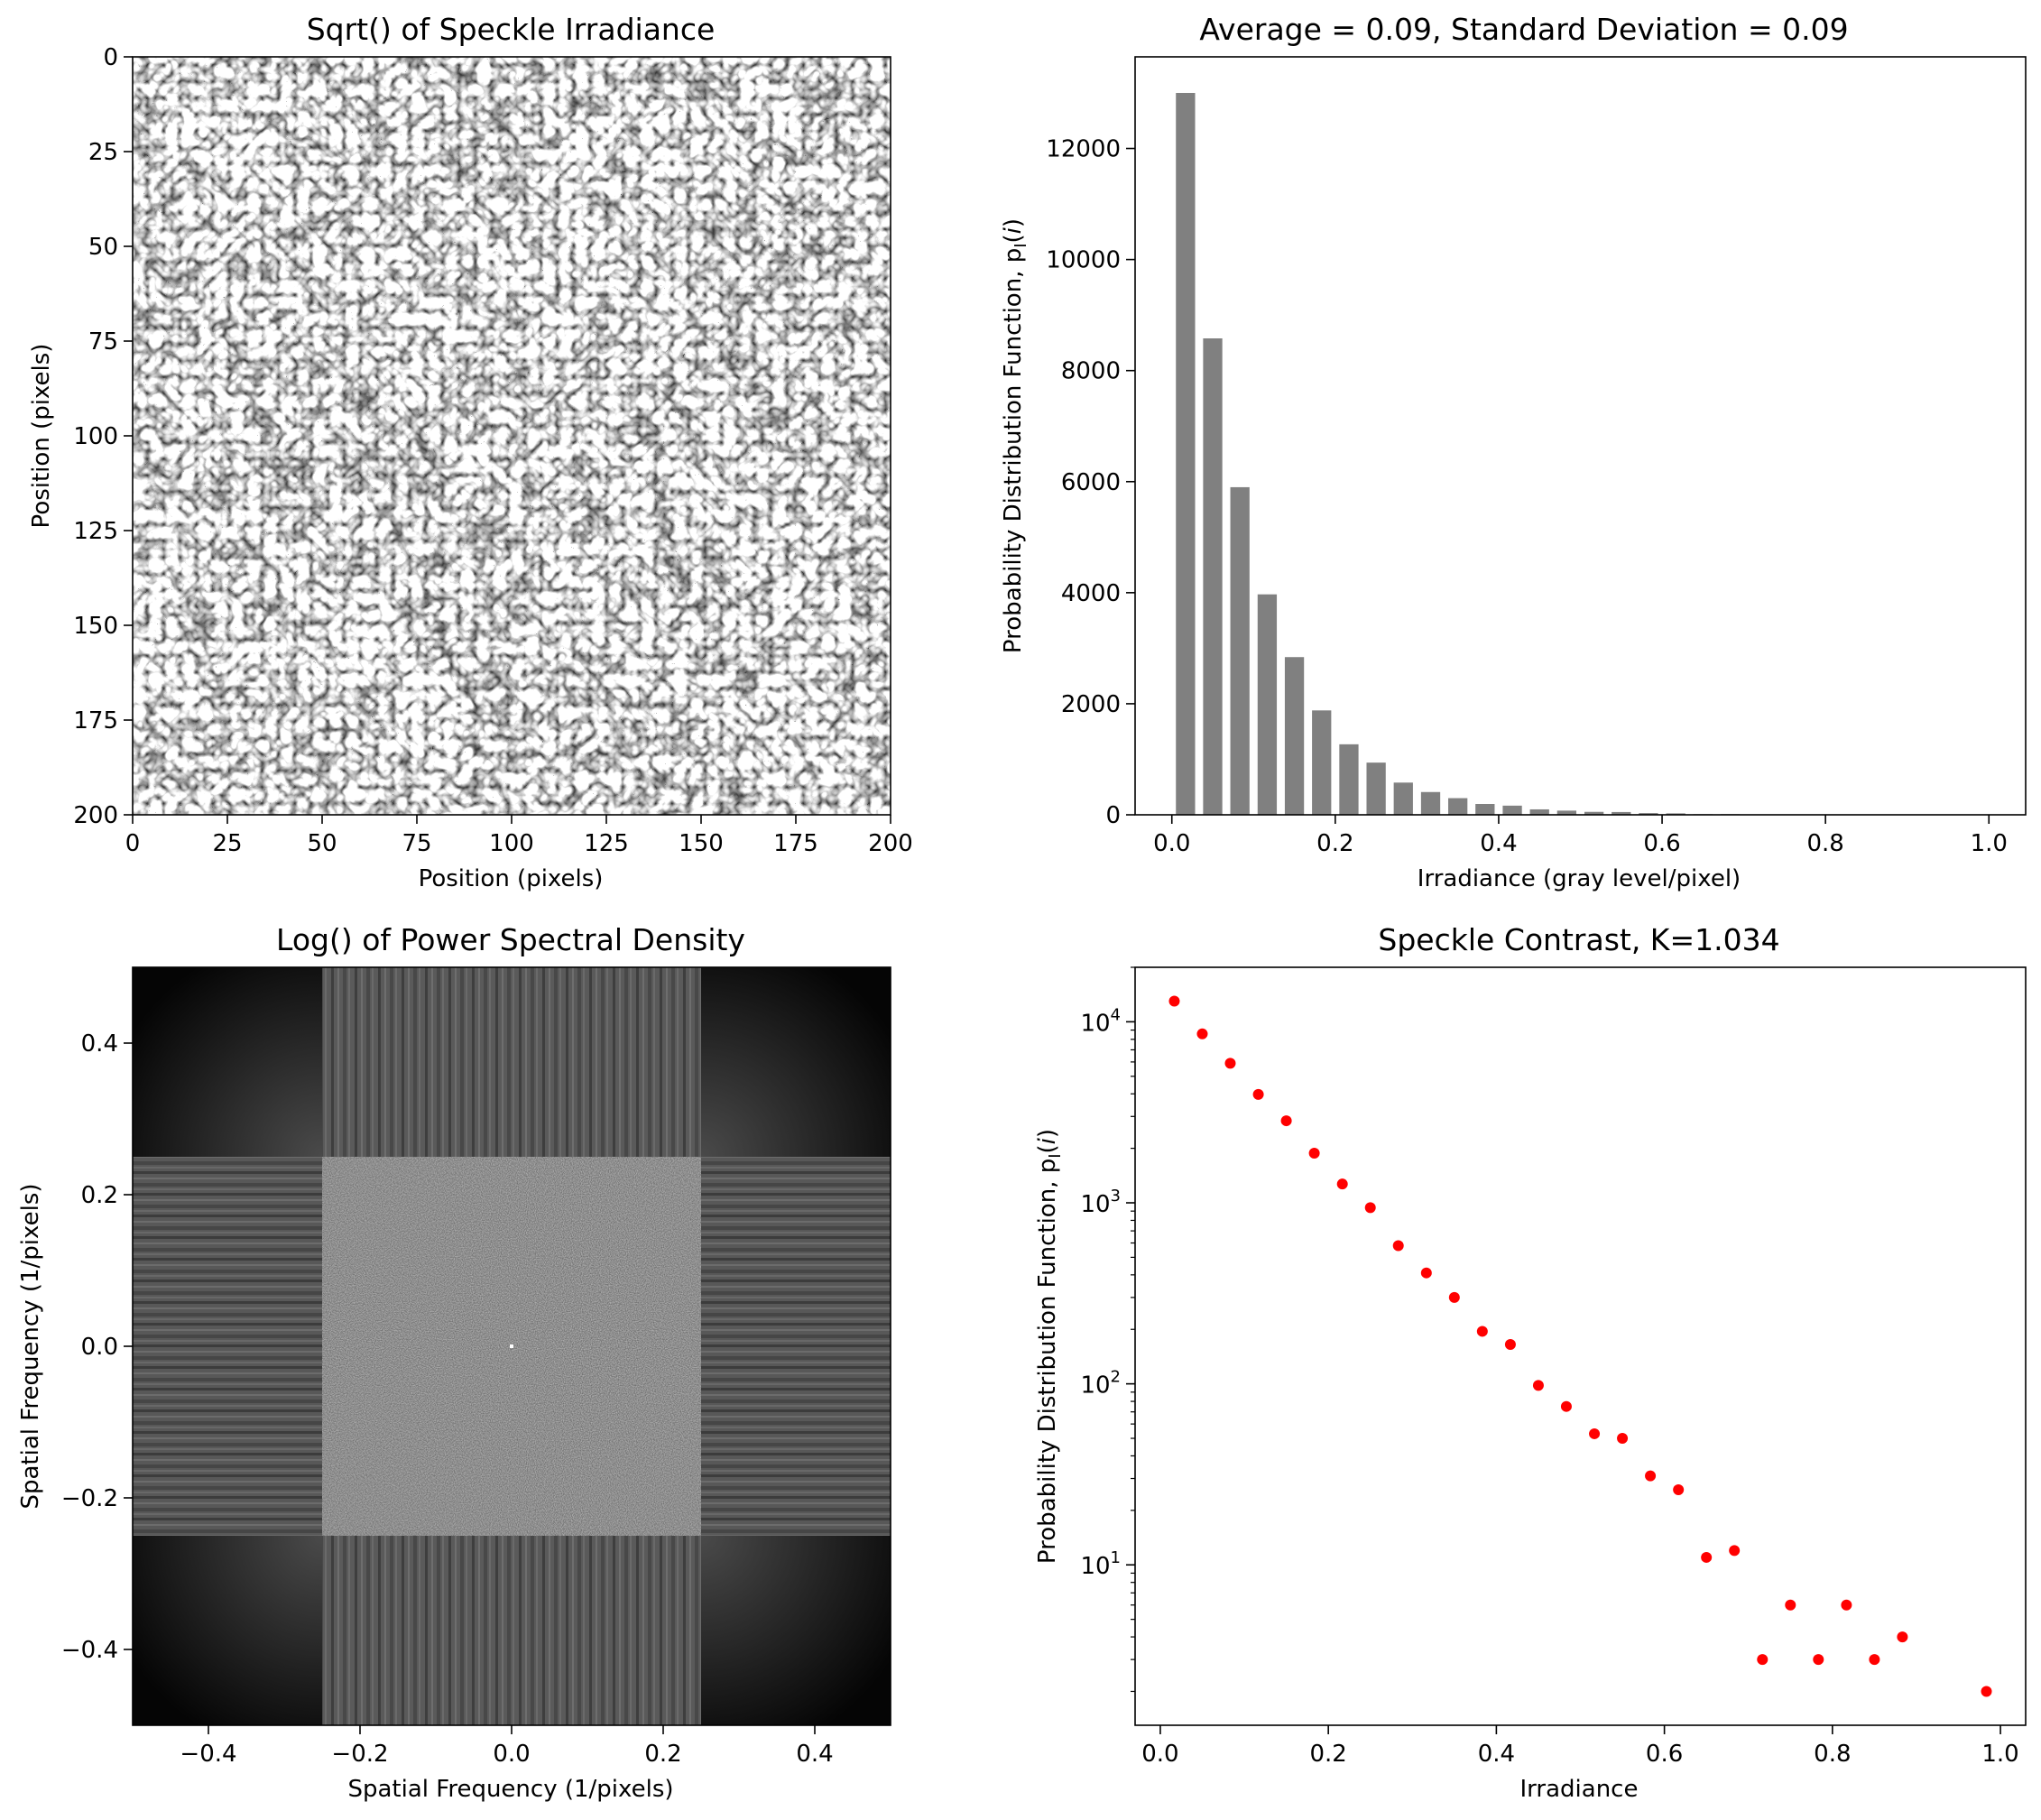  Describe the element at coordinates (795, 843) in the screenshot. I see `x-tick-label: 175` at that location.